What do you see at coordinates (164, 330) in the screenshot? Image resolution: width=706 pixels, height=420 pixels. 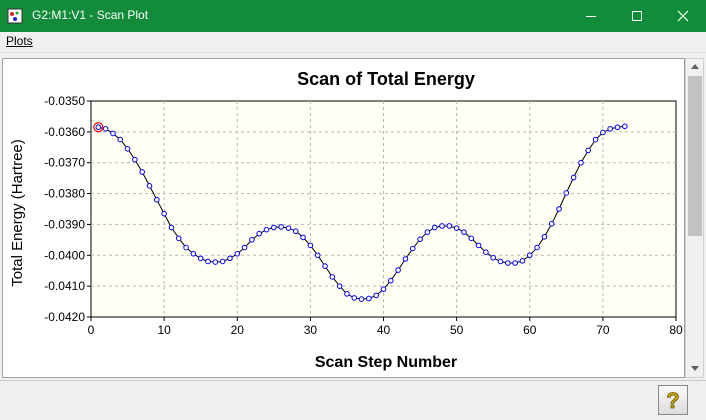 I see `x-tick-label: 10` at bounding box center [164, 330].